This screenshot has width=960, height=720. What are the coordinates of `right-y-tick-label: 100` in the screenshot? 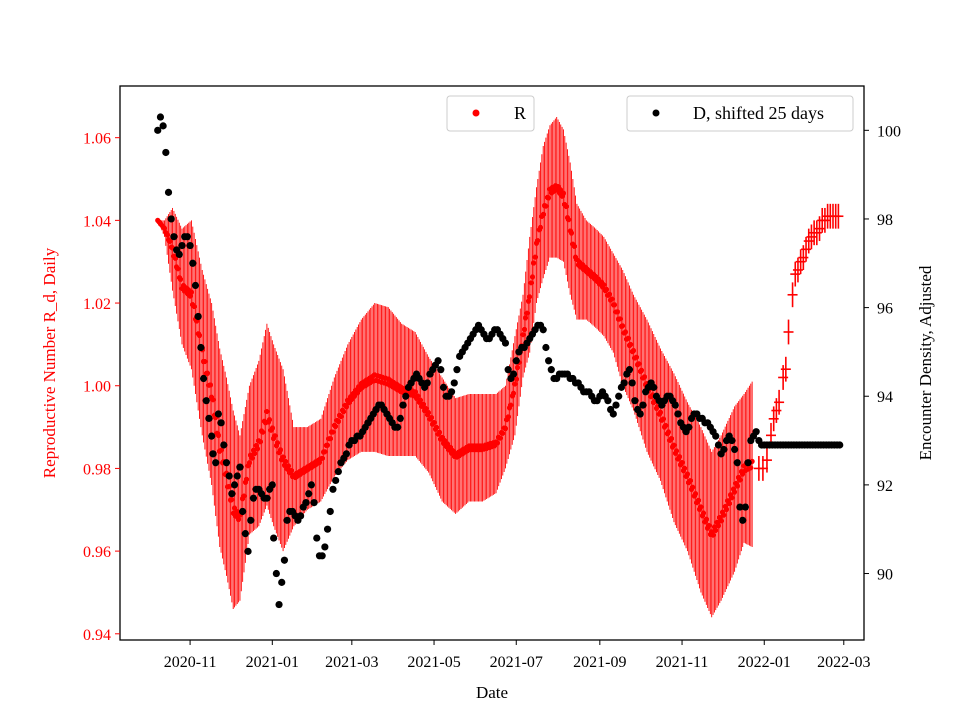 It's located at (889, 131).